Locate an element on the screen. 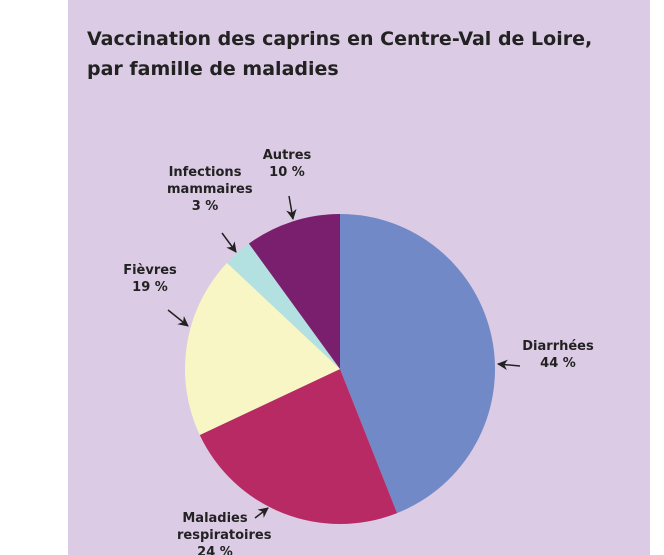 This screenshot has height=555, width=664. category-label: Maladies respiratoires is located at coordinates (224, 527).